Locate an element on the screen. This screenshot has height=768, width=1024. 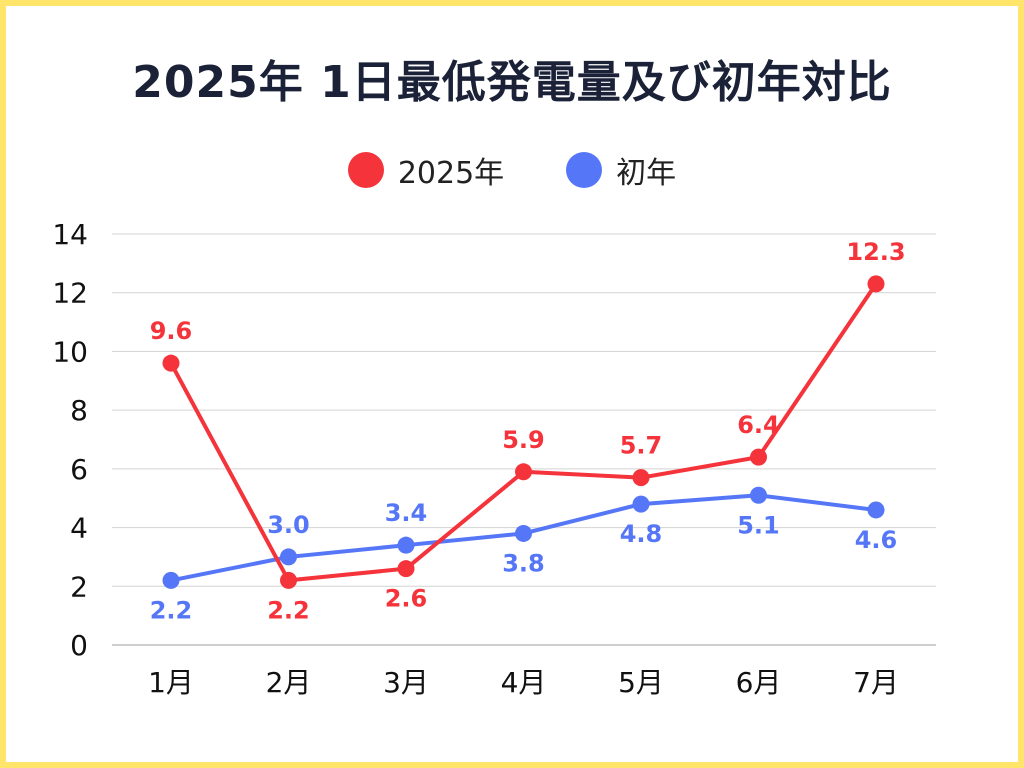
legend-label-first-year: 初年 is located at coordinates (646, 173).